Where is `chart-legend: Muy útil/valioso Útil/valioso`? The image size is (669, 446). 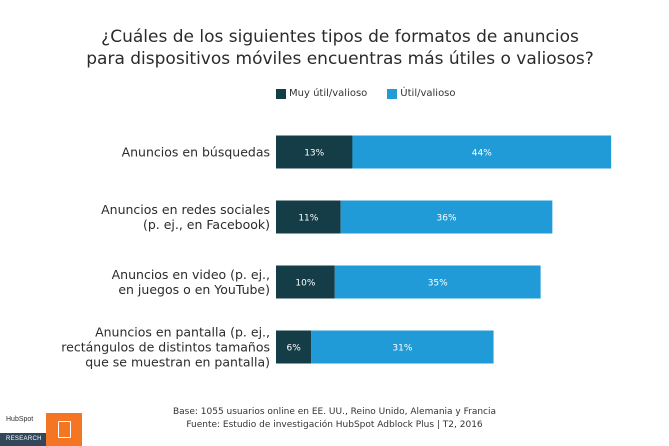
chart-legend: Muy útil/valioso Útil/valioso is located at coordinates (376, 93).